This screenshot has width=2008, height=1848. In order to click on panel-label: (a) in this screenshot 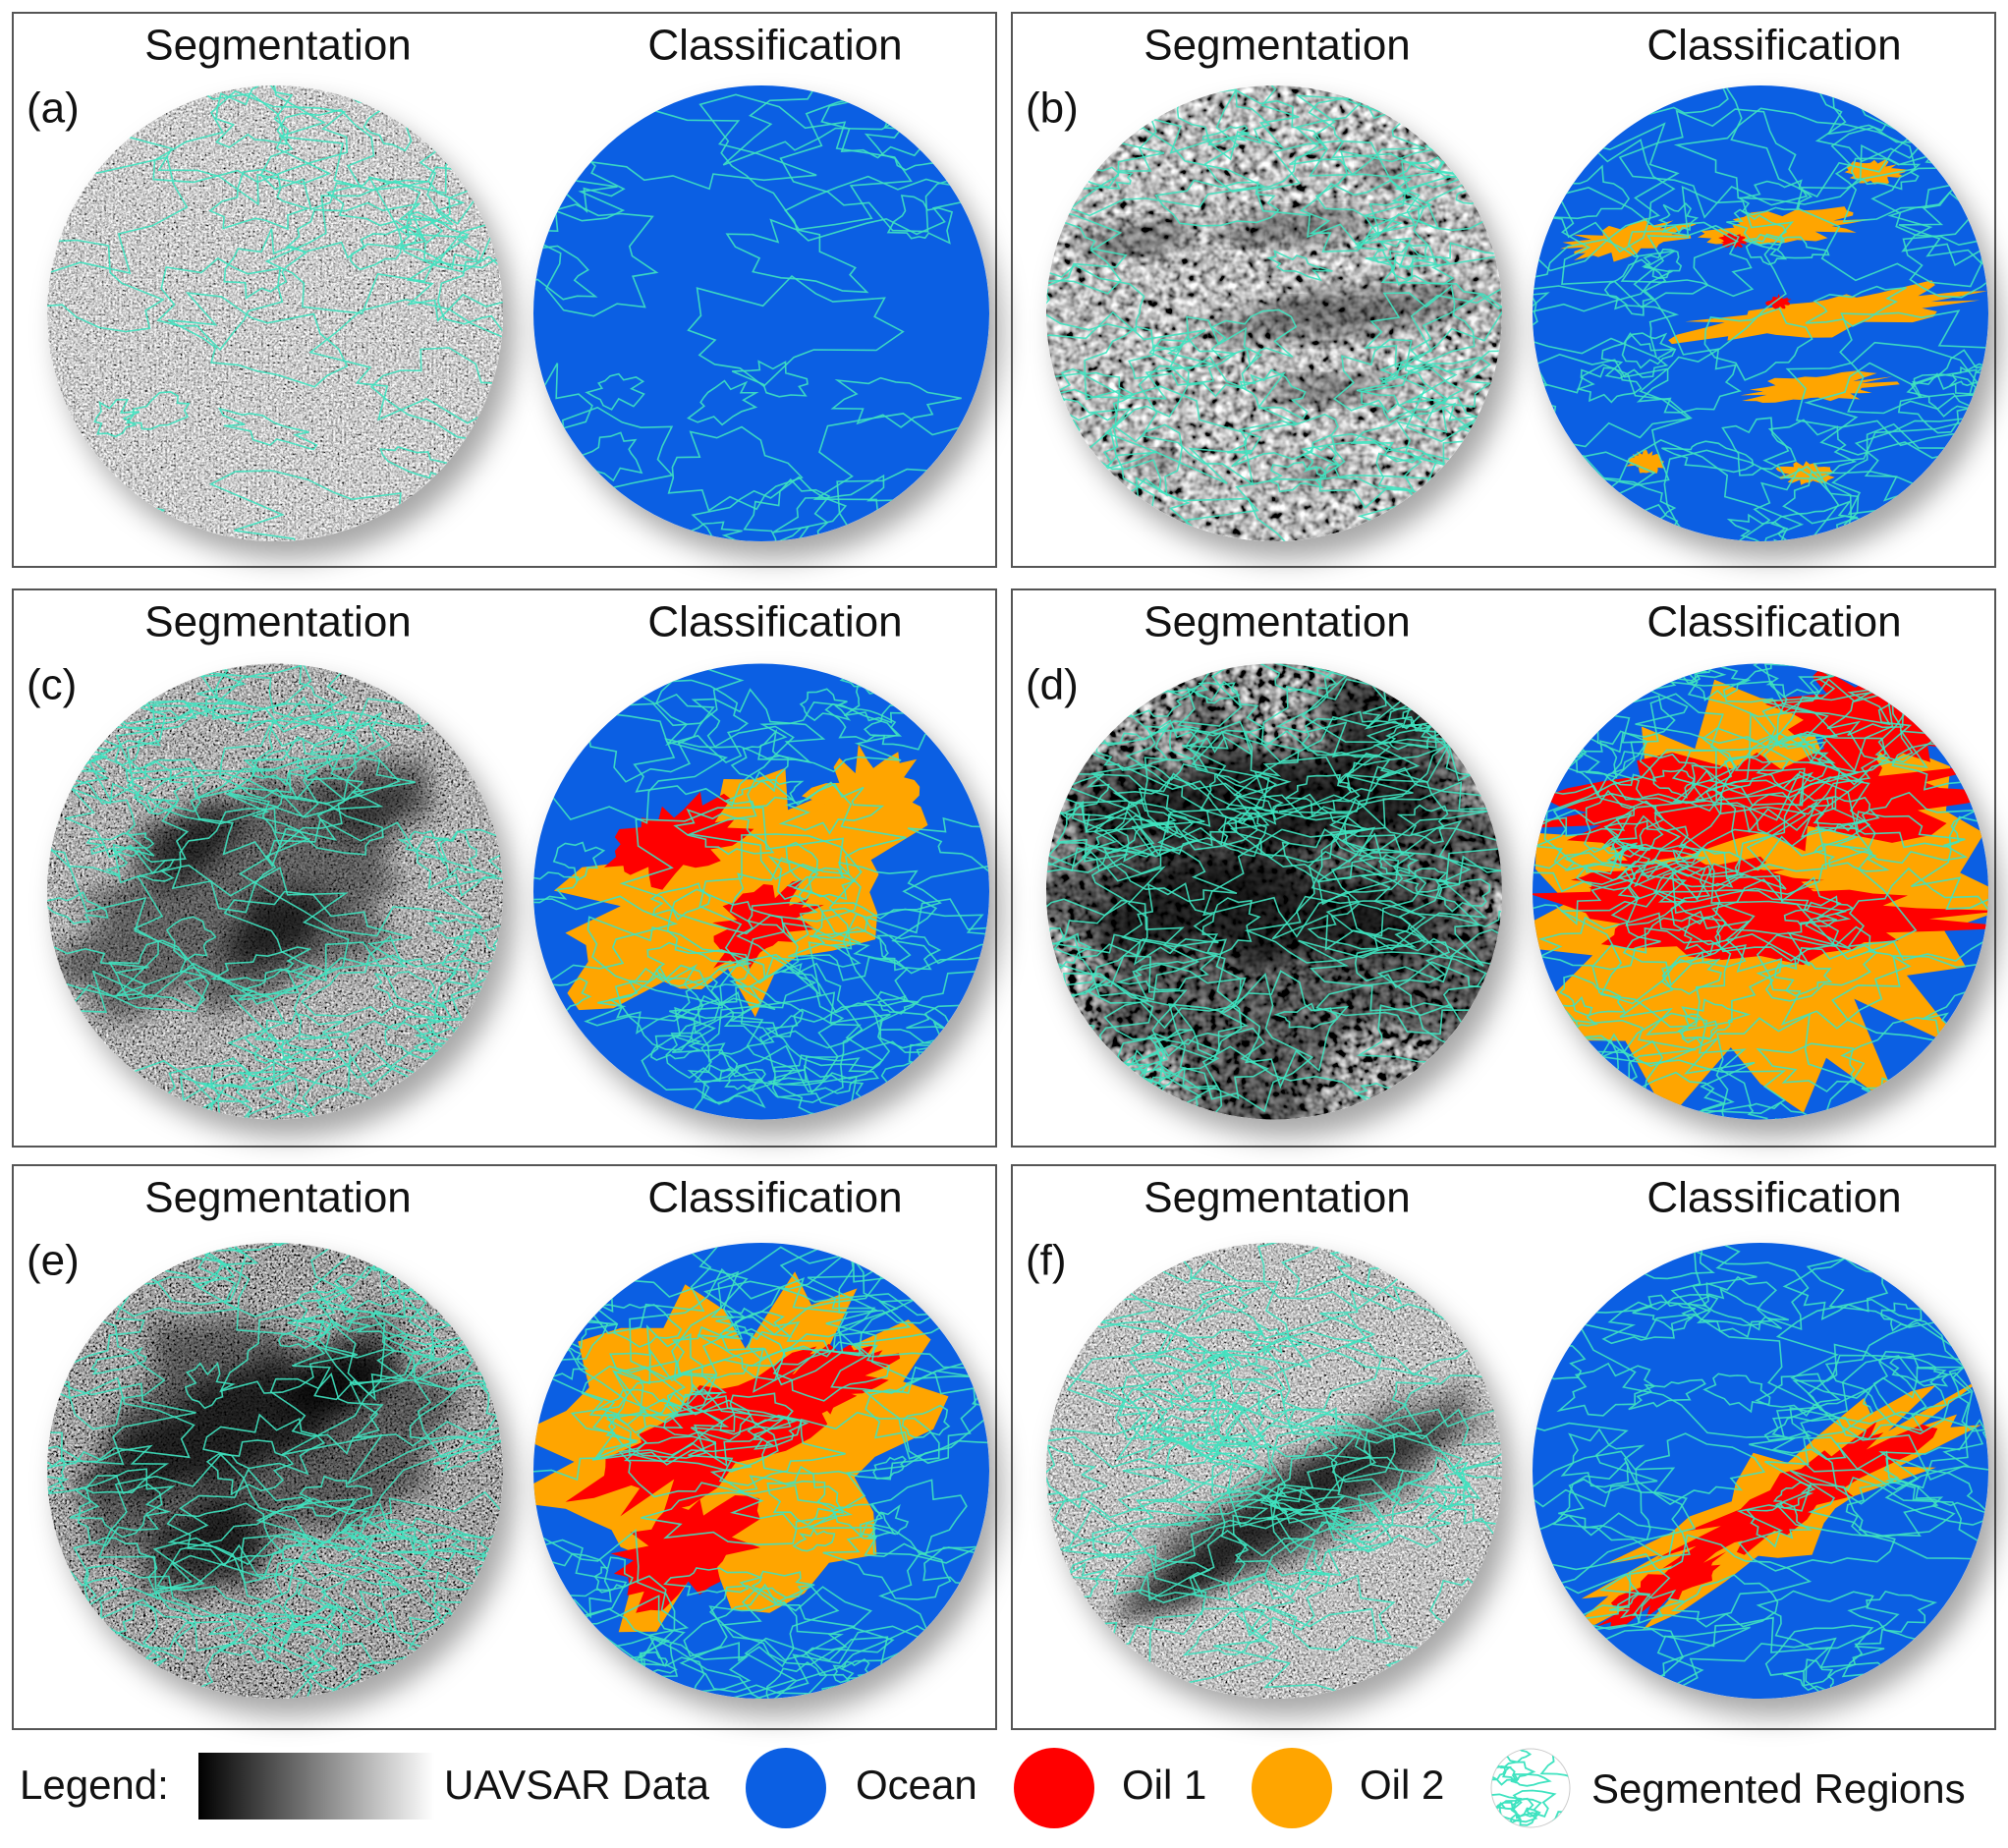, I will do `click(53, 108)`.